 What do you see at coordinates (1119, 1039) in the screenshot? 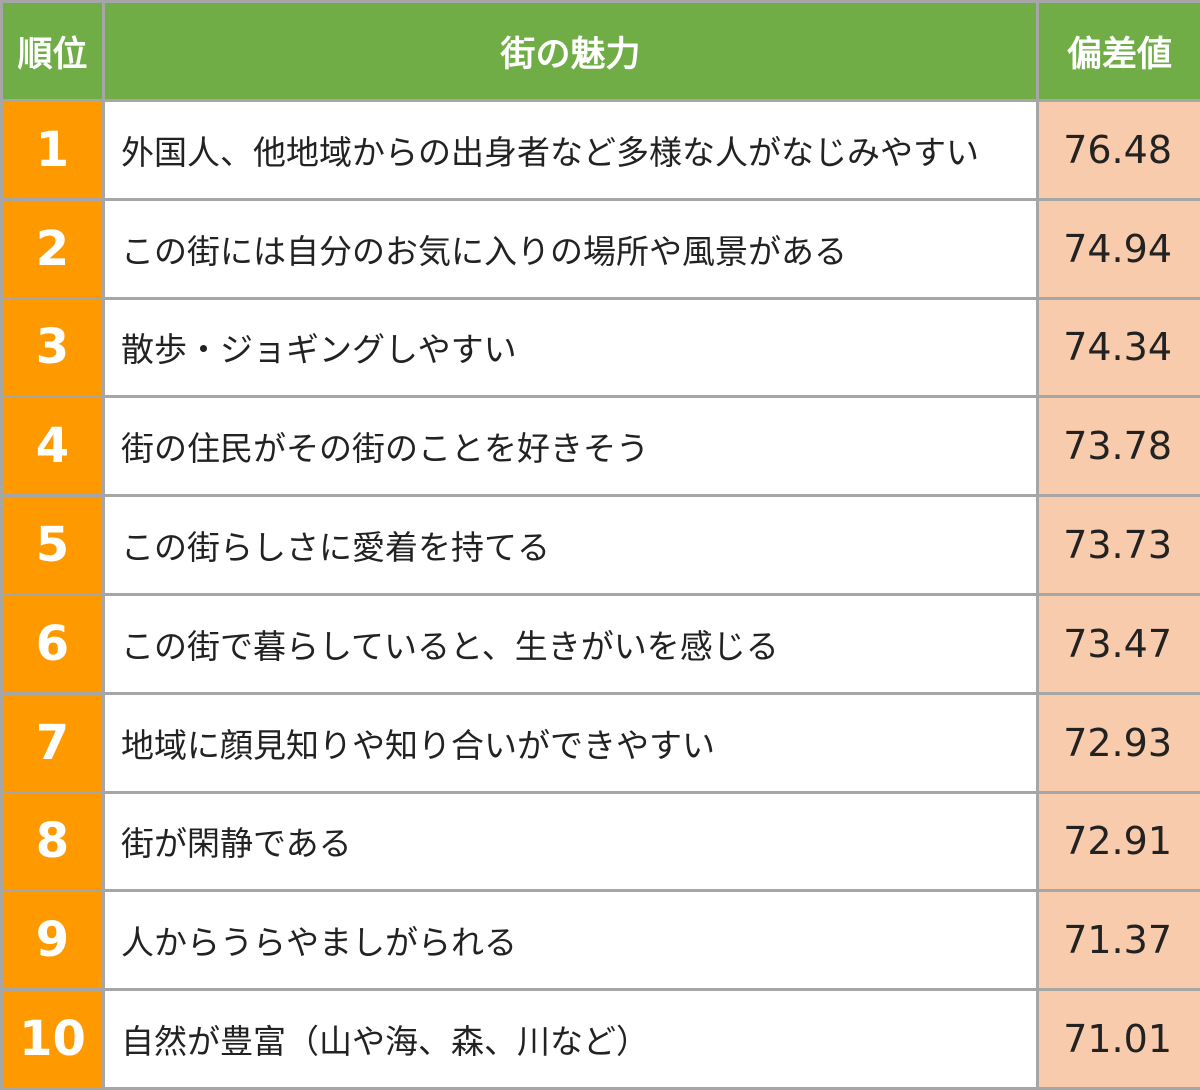
I see `score-cell: 71.01` at bounding box center [1119, 1039].